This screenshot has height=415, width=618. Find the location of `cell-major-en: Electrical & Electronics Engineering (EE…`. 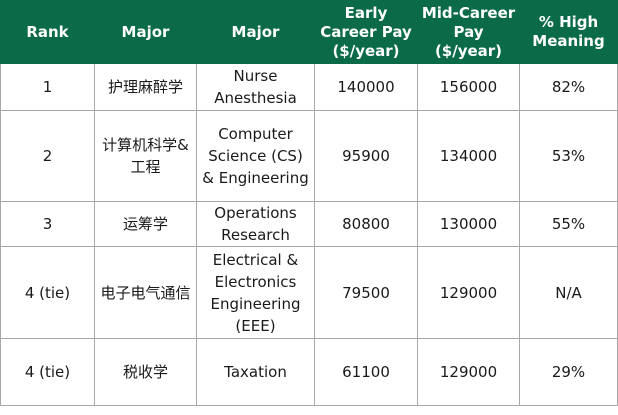

cell-major-en: Electrical & Electronics Engineering (EE… is located at coordinates (255, 292).